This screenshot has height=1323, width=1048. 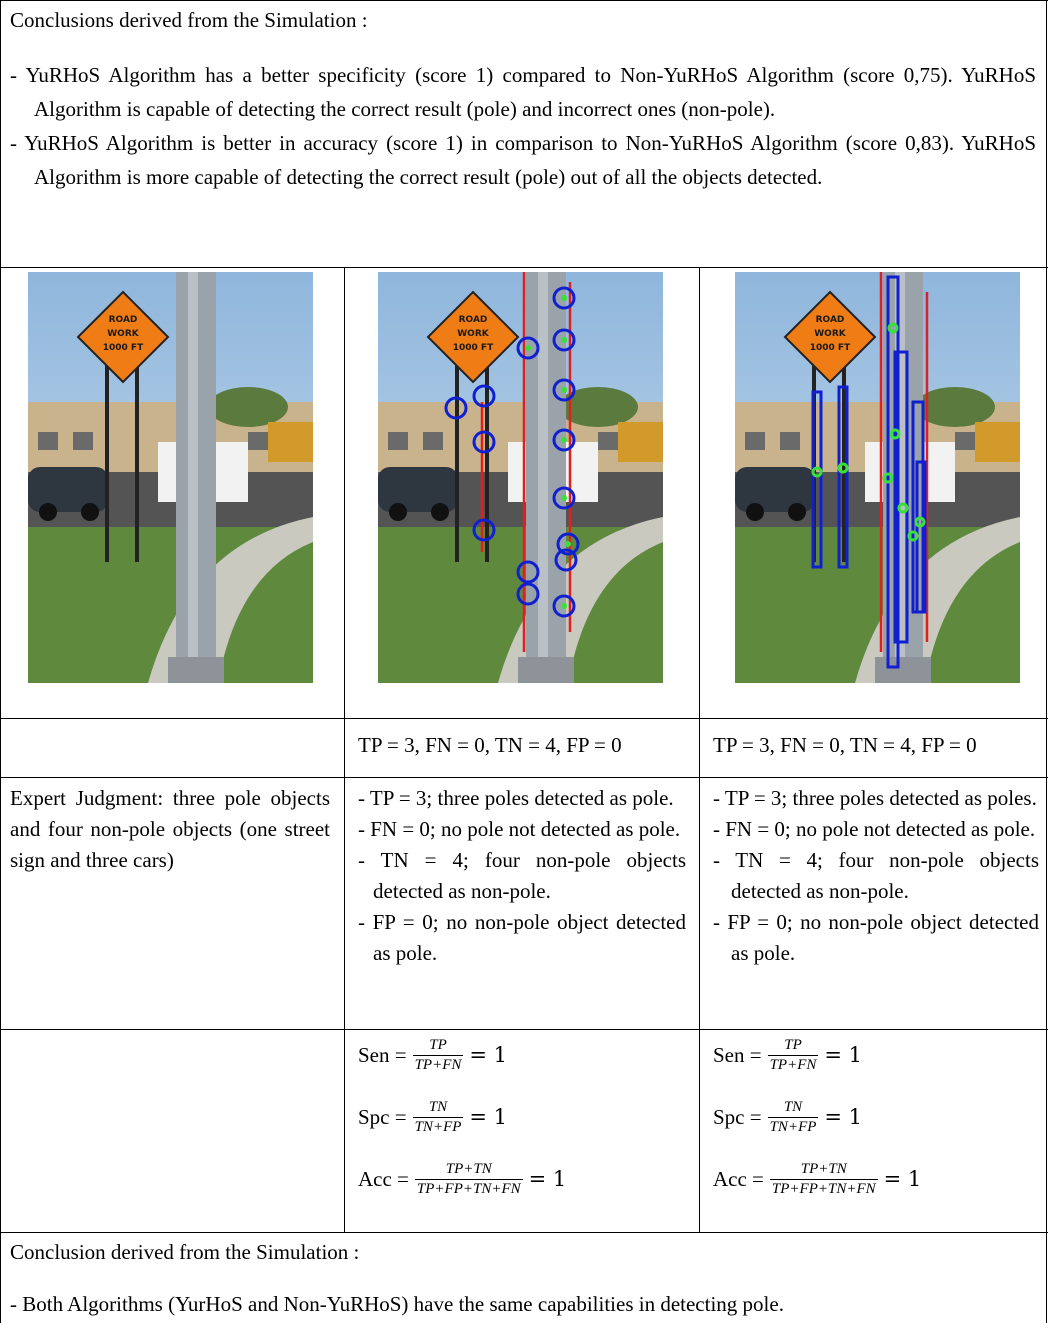 I want to click on analysis-item: - TP = 3; three poles detected as poles., so click(x=875, y=798).